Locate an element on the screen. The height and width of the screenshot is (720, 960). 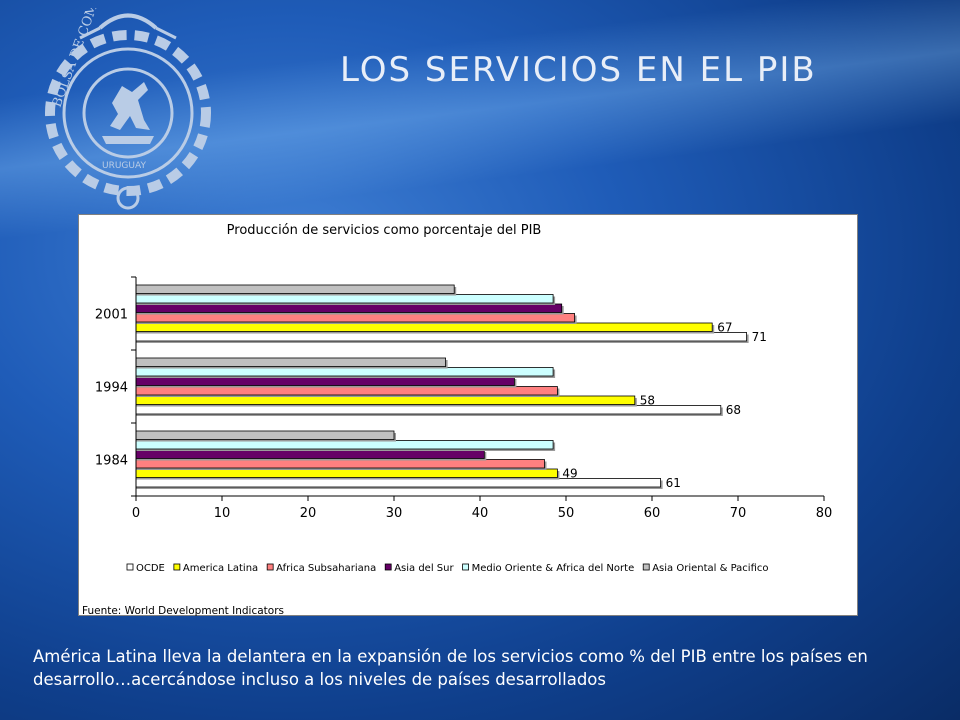
bar-africa-subsahariana-2001 is located at coordinates (355, 318).